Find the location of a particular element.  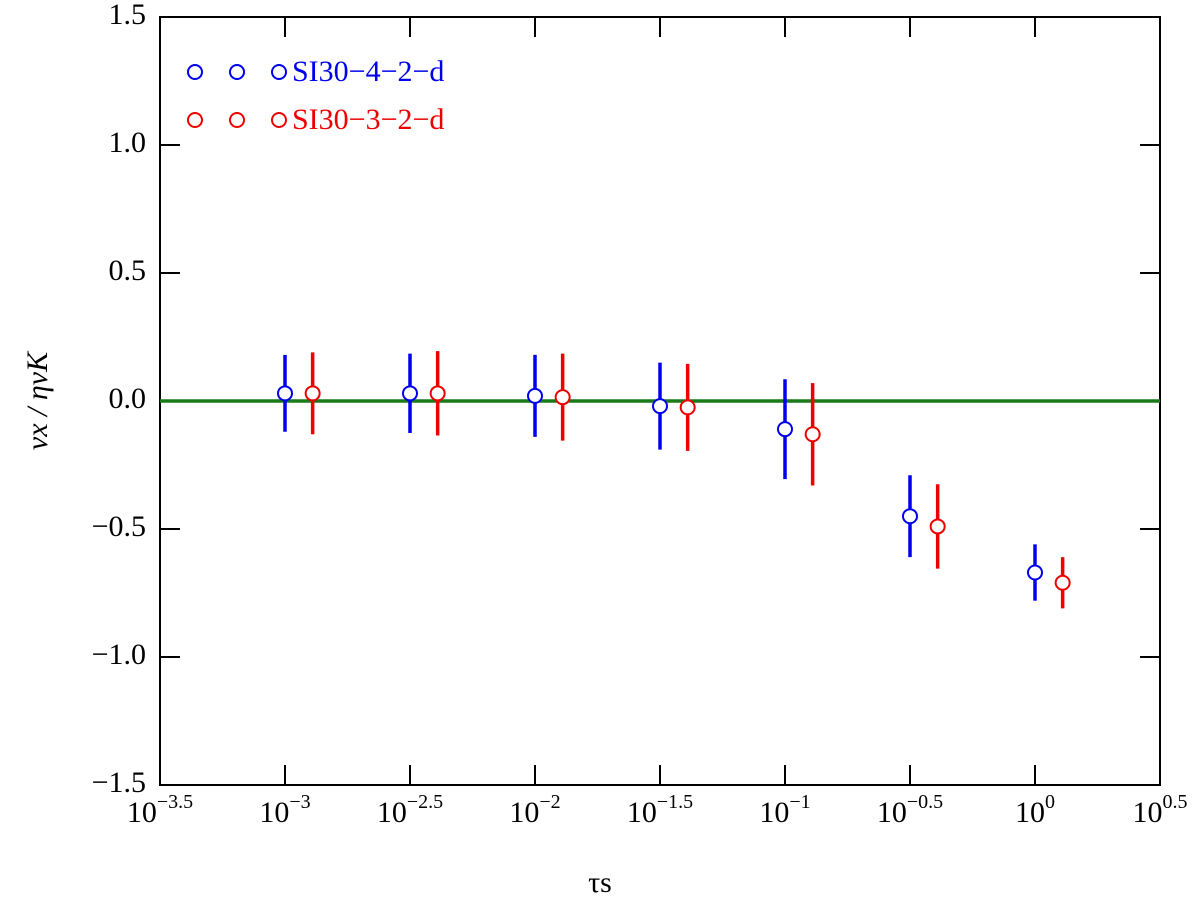

x-tick-label: 10−2.5 is located at coordinates (410, 810).